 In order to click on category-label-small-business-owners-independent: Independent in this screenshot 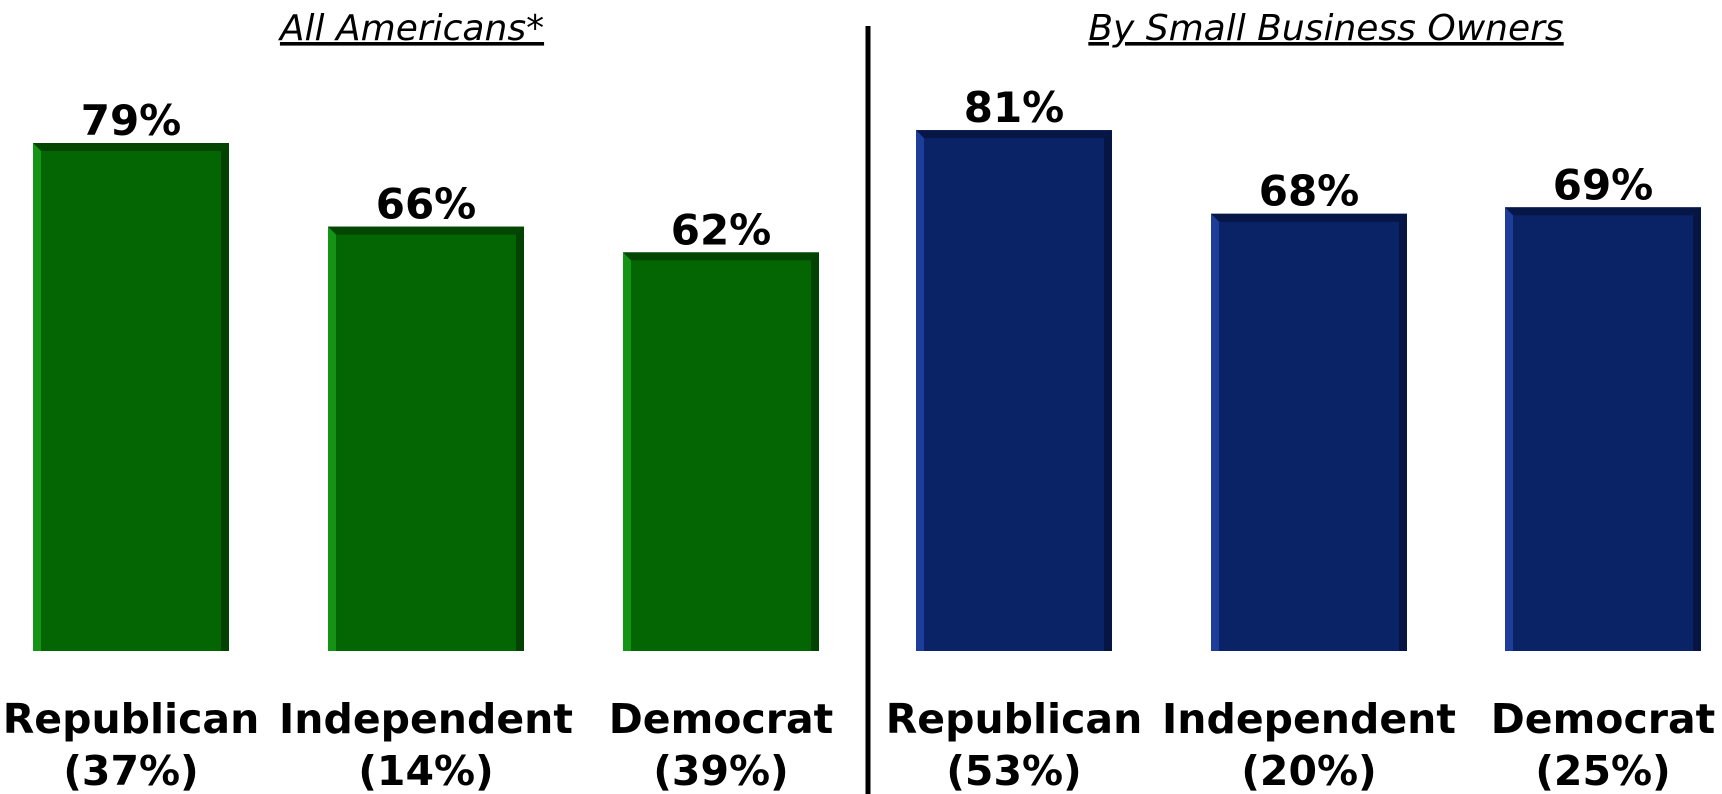, I will do `click(1309, 719)`.